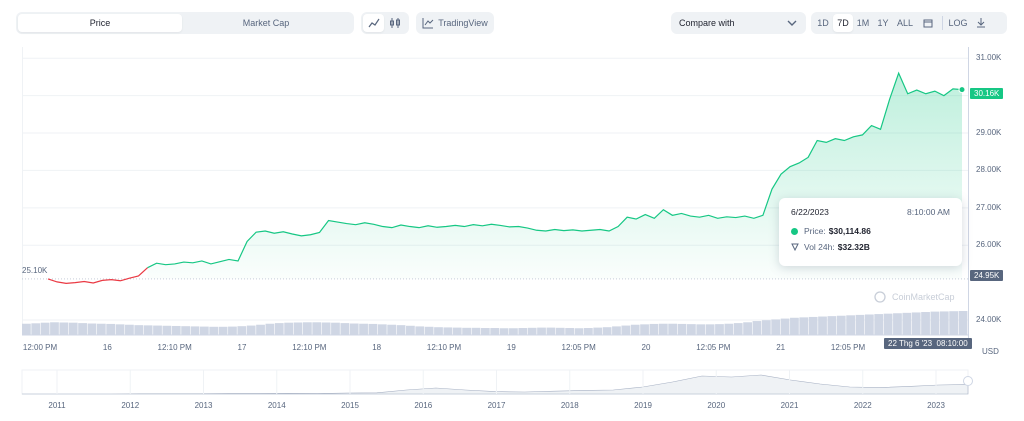 The height and width of the screenshot is (421, 1024). I want to click on y-tick-label: 29.00K, so click(989, 133).